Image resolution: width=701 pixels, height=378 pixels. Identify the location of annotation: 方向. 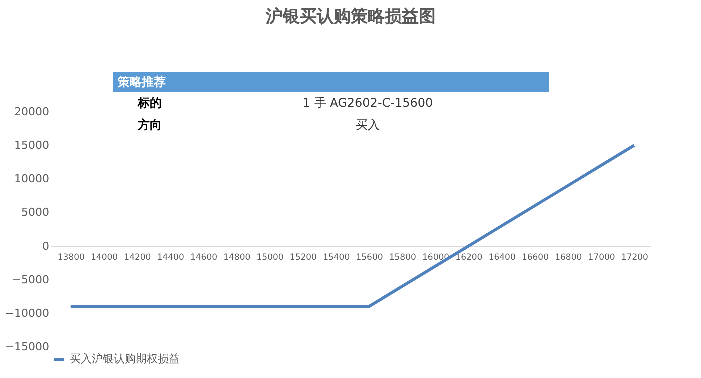
(149, 125).